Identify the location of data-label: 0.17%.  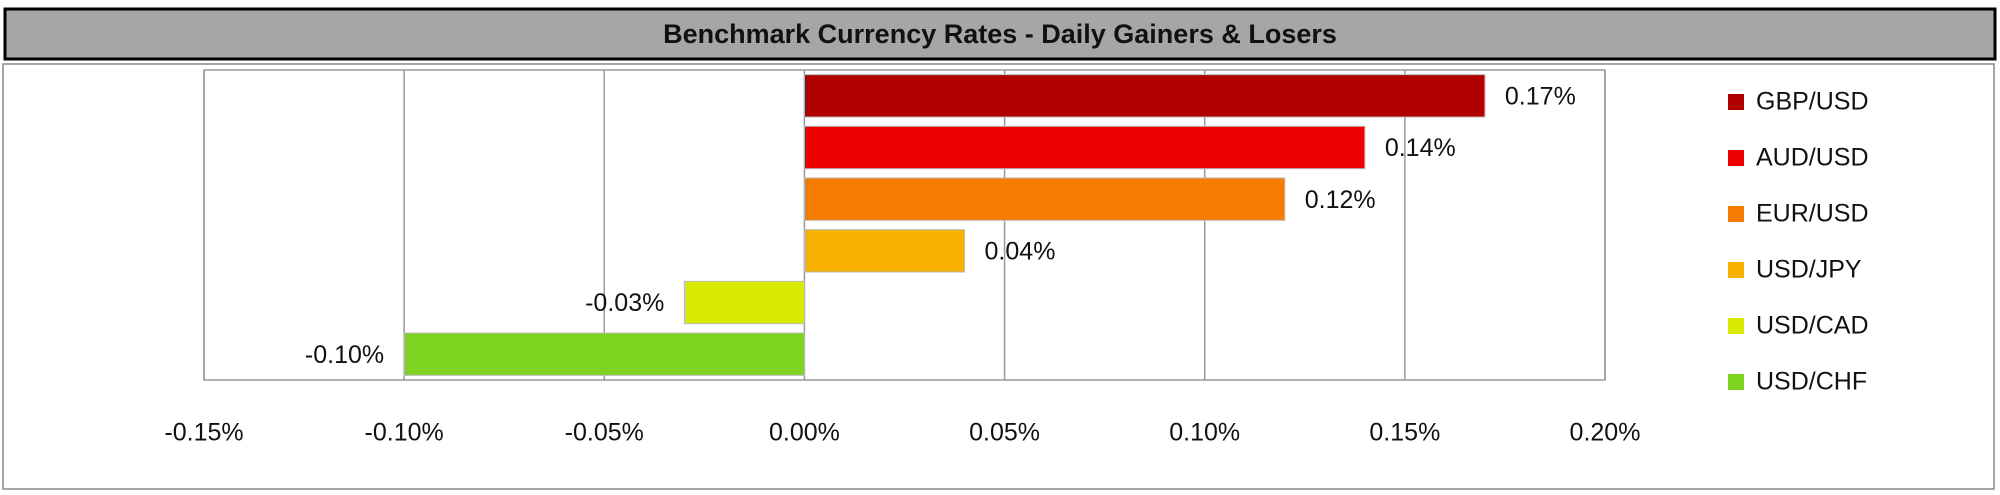
(1540, 96).